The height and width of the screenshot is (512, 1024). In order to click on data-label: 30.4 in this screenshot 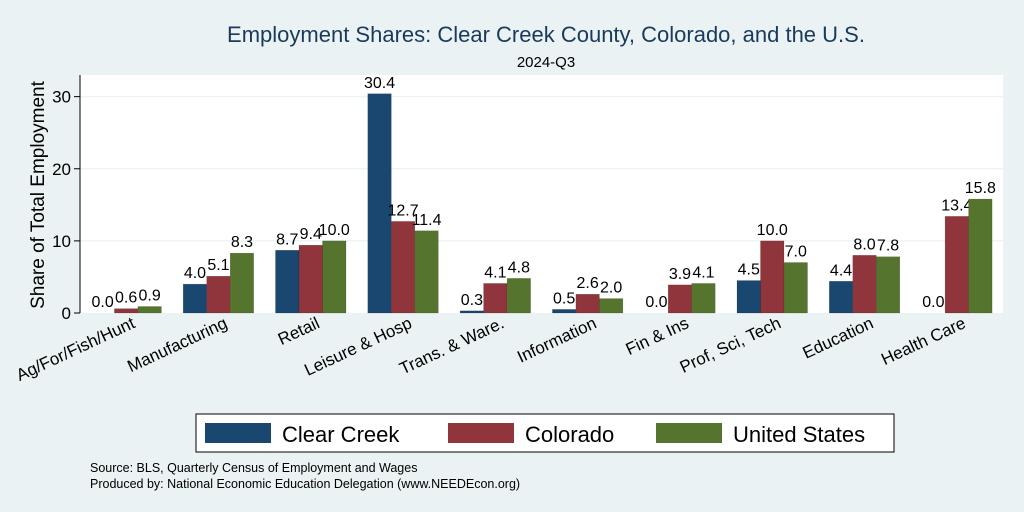, I will do `click(379, 83)`.